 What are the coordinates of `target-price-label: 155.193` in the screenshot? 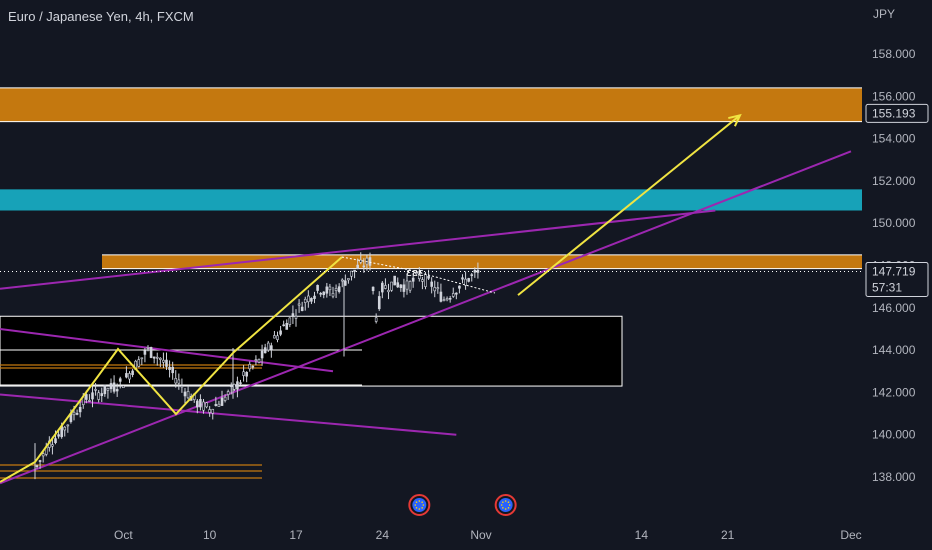 It's located at (894, 113).